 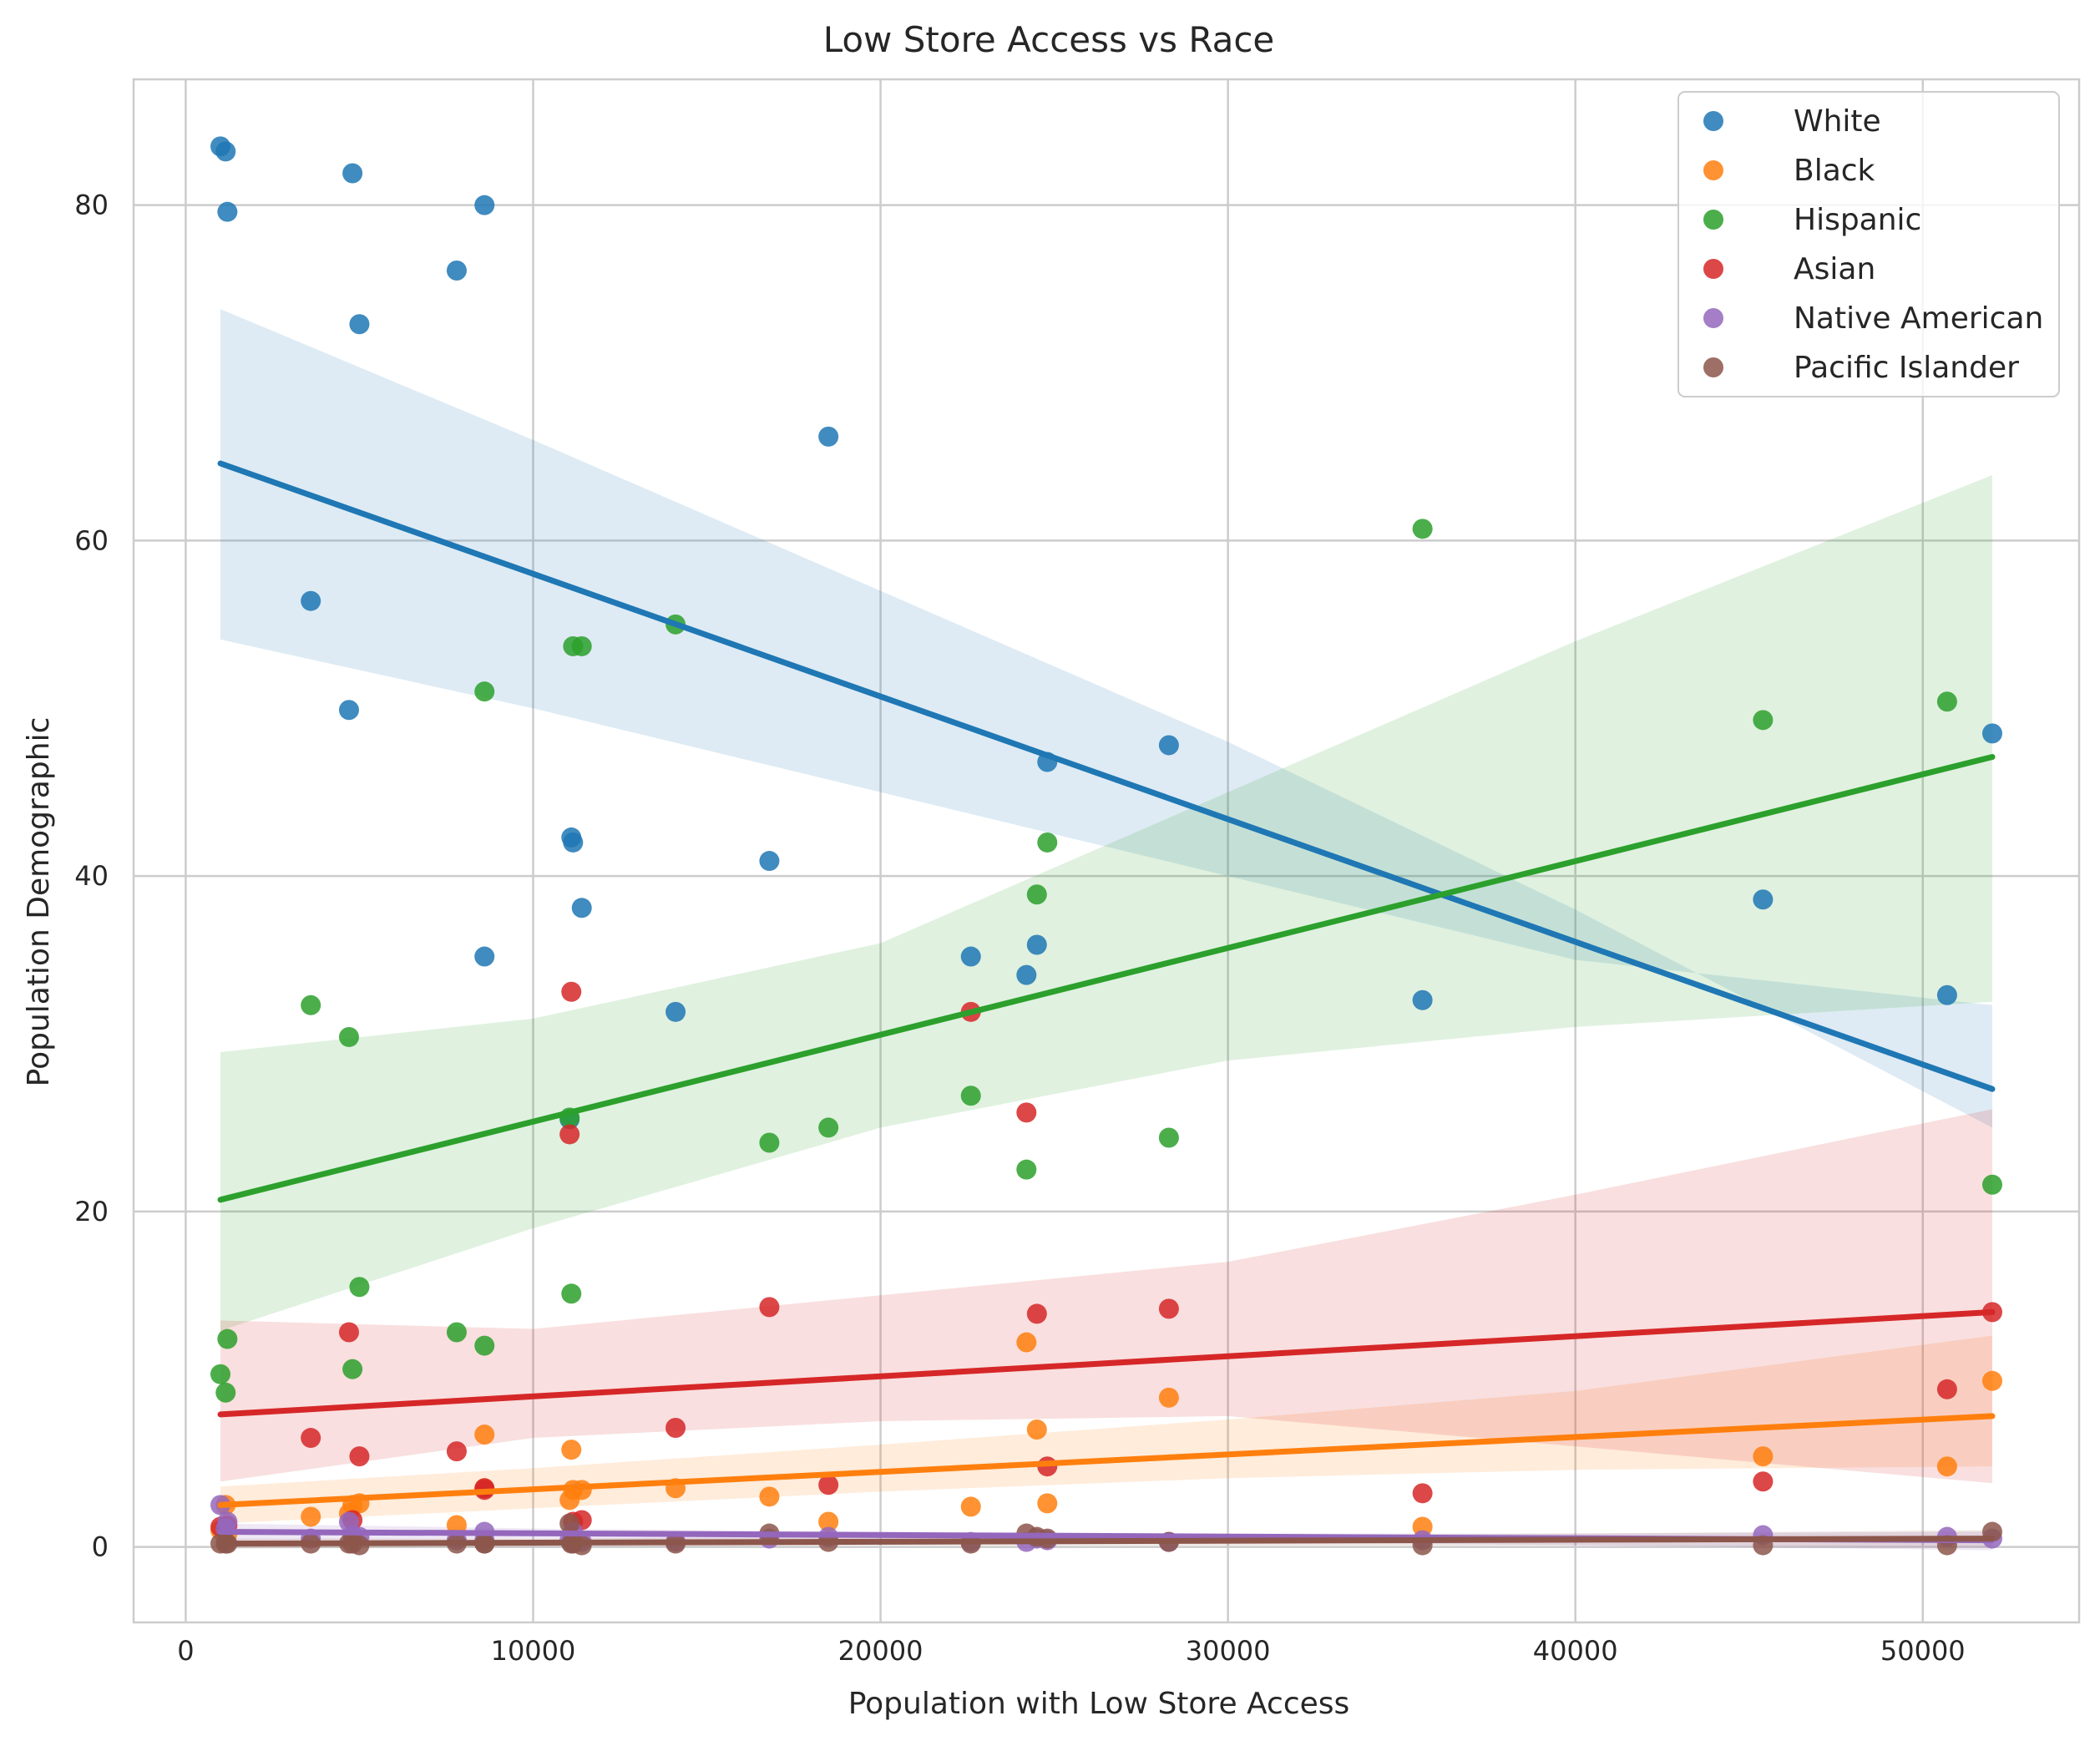 What do you see at coordinates (1868, 244) in the screenshot?
I see `legend-box` at bounding box center [1868, 244].